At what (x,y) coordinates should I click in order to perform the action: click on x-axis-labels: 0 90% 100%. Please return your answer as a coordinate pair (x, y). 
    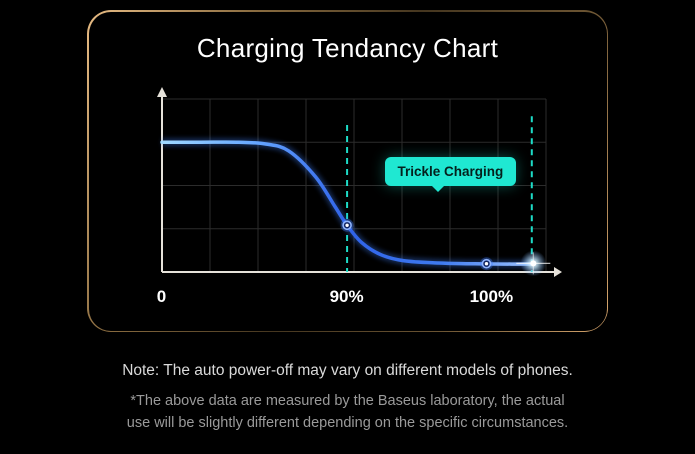
    Looking at the image, I should click on (356, 299).